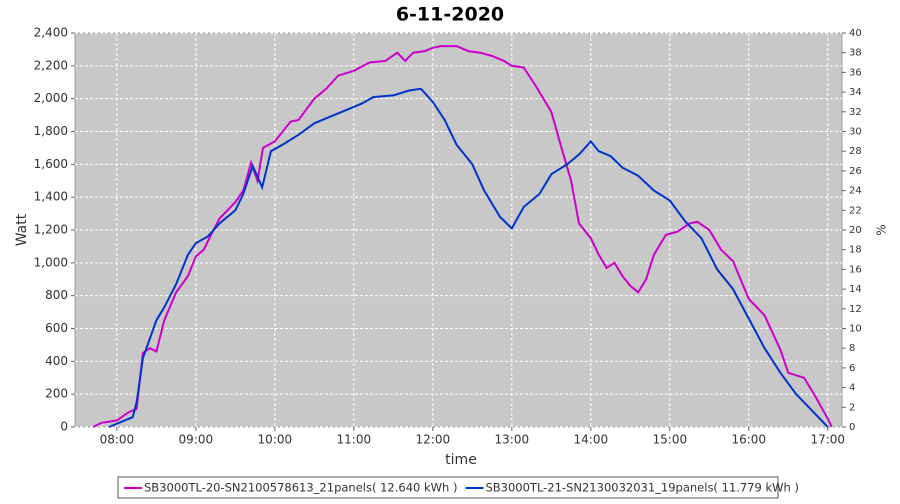  Describe the element at coordinates (461, 460) in the screenshot. I see `x-axis-label: time` at that location.